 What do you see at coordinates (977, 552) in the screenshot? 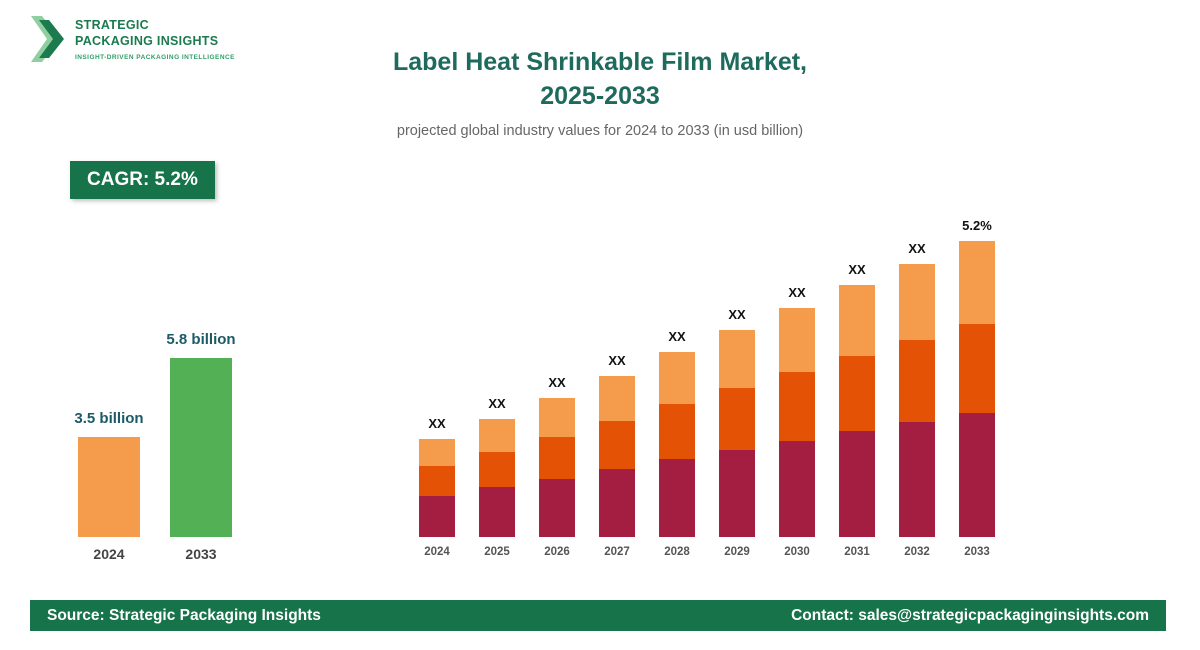
I see `x-axis-label: 2033` at bounding box center [977, 552].